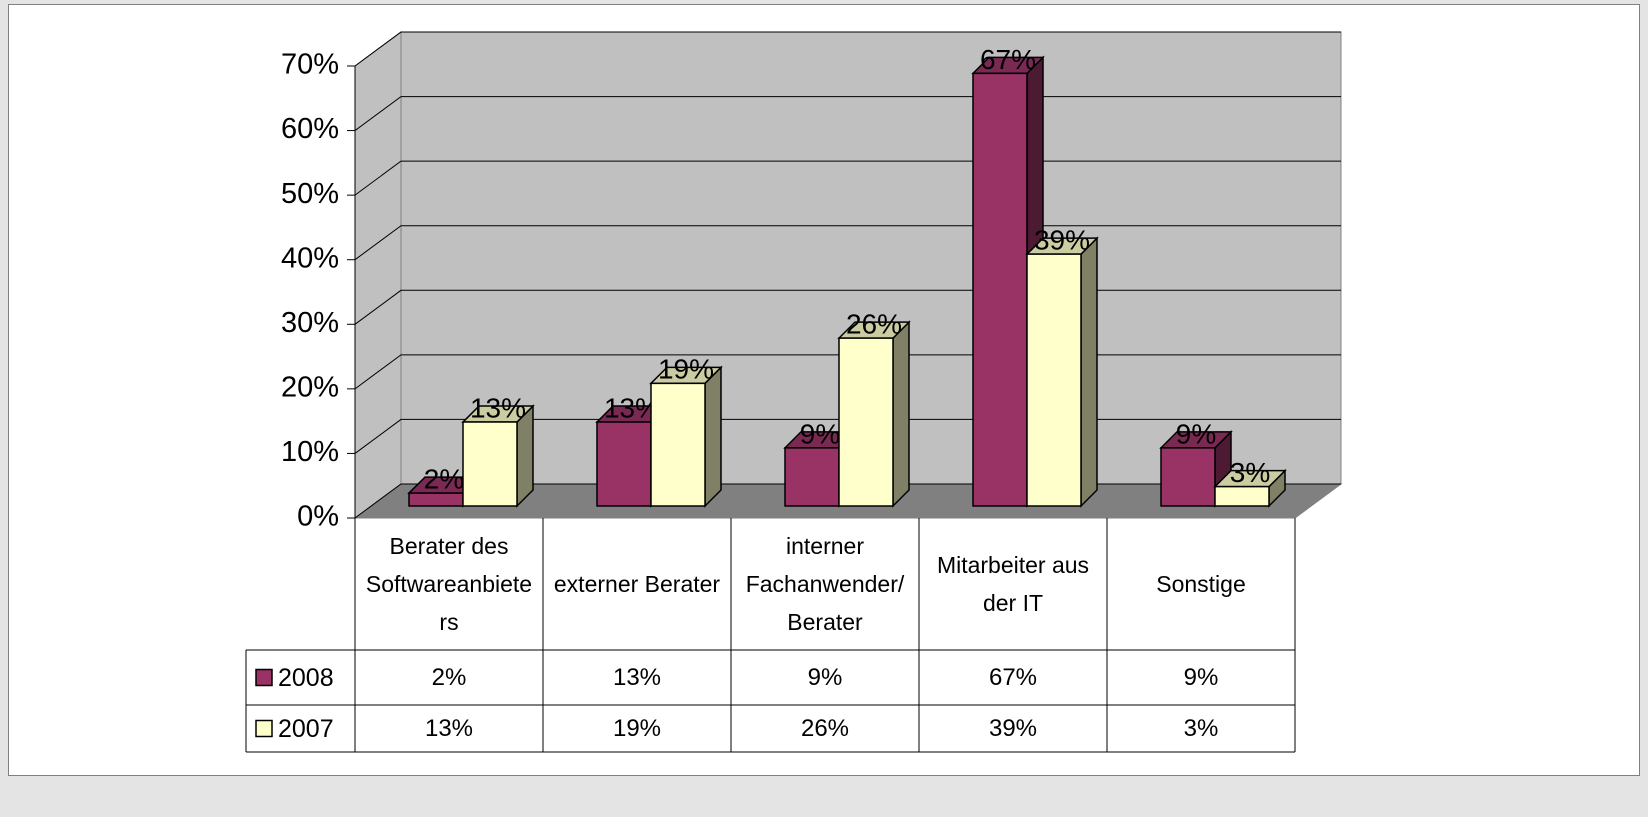 Image resolution: width=1648 pixels, height=817 pixels. I want to click on category-label: externer Berater, so click(637, 584).